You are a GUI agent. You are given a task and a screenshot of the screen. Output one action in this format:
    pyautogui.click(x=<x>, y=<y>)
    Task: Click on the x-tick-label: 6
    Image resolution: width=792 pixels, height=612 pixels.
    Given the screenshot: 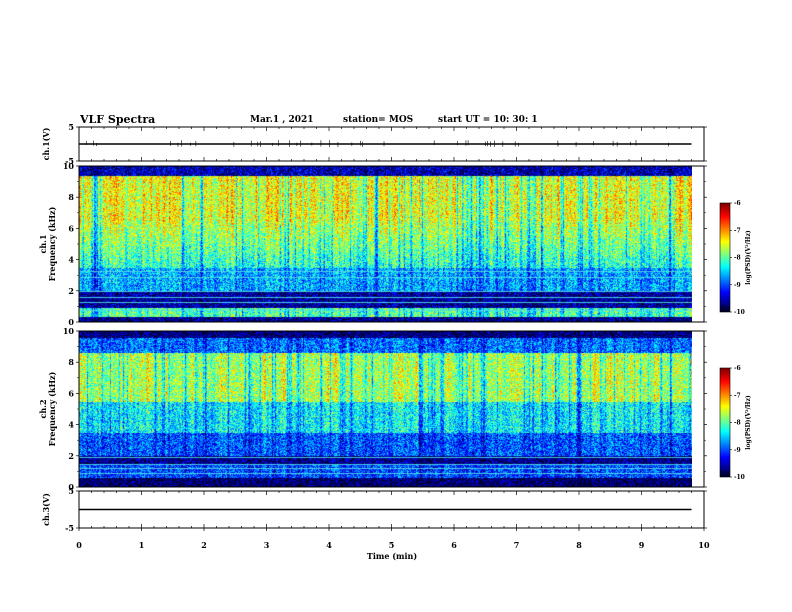 What is the action you would take?
    pyautogui.click(x=454, y=545)
    